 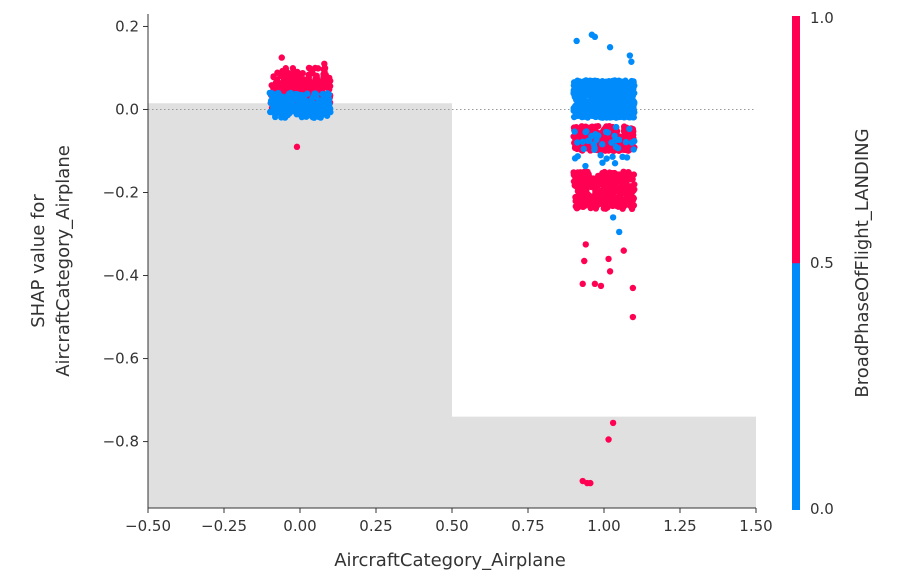 What do you see at coordinates (121, 359) in the screenshot?
I see `y-tick-label: −0.6` at bounding box center [121, 359].